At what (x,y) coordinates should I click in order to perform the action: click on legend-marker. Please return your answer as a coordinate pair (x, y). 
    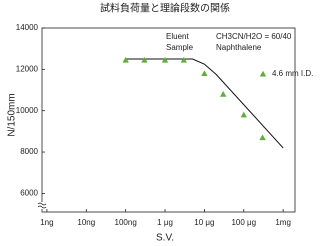
    Looking at the image, I should click on (263, 73).